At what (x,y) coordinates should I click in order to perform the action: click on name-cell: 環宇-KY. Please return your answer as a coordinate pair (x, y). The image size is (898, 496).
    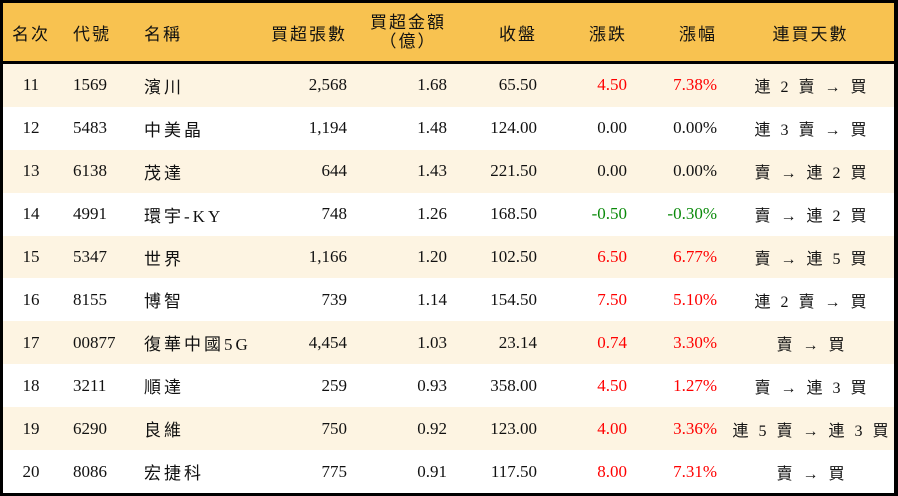
    Looking at the image, I should click on (184, 216).